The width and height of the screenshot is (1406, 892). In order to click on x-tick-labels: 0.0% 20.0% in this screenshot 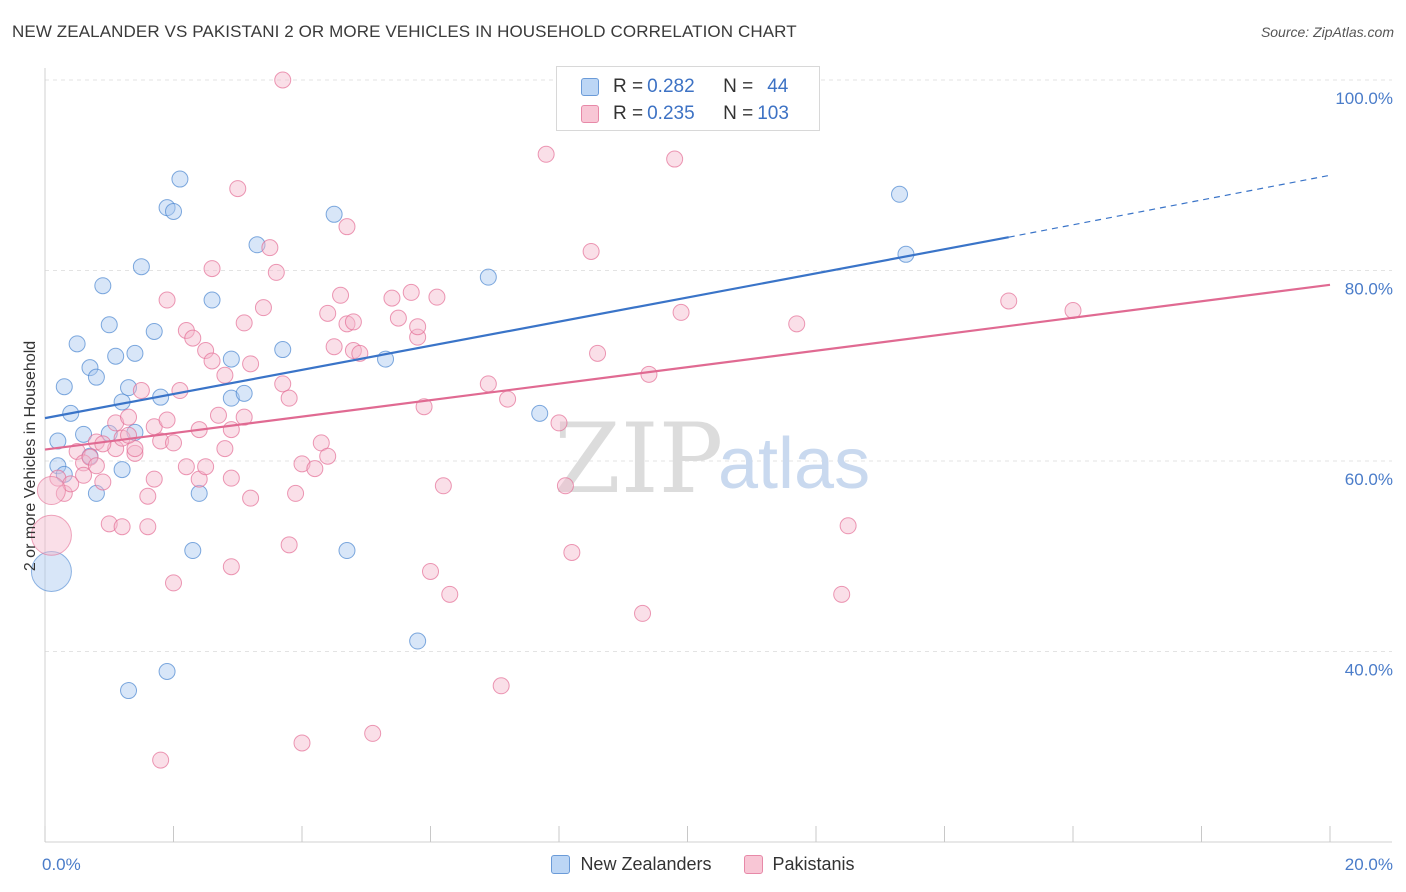, I will do `click(717, 864)`.